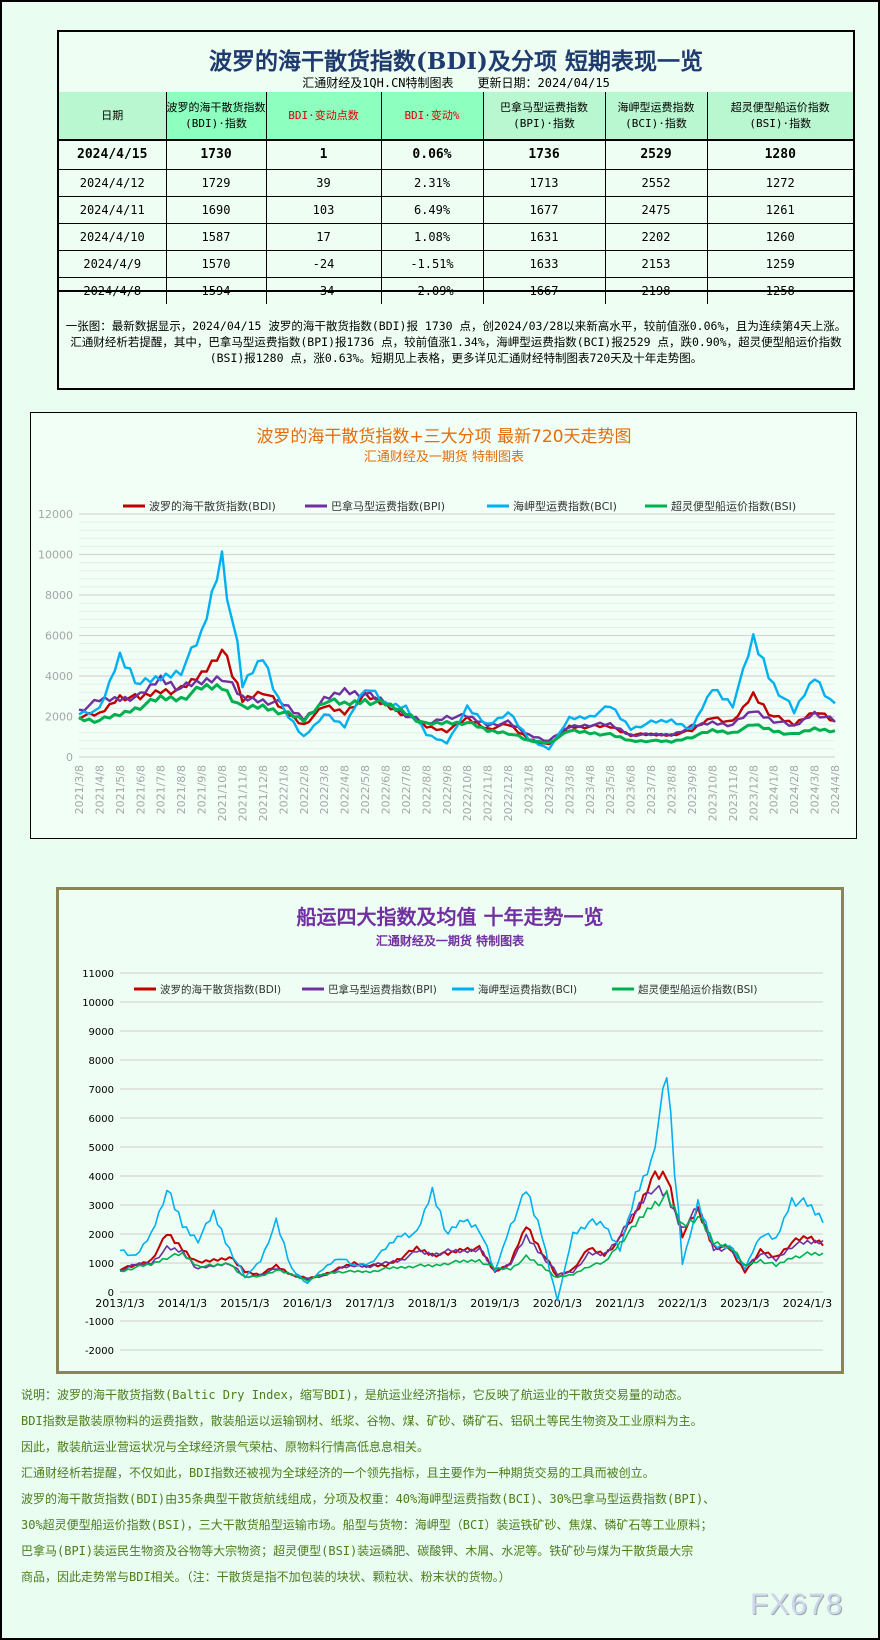  I want to click on table-cell: 1729, so click(216, 182).